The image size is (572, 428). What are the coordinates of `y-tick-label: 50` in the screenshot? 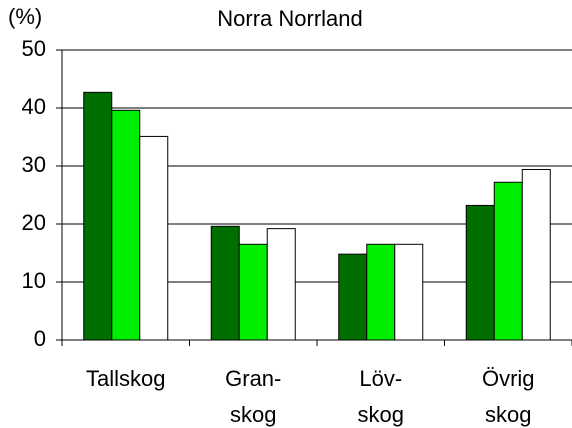 It's located at (34, 48).